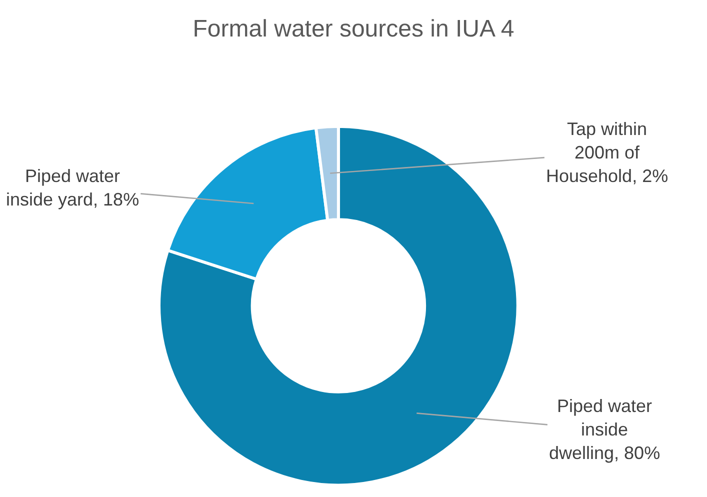 This screenshot has height=497, width=707. I want to click on slice-label: Piped water inside yard, 18%, so click(73, 188).